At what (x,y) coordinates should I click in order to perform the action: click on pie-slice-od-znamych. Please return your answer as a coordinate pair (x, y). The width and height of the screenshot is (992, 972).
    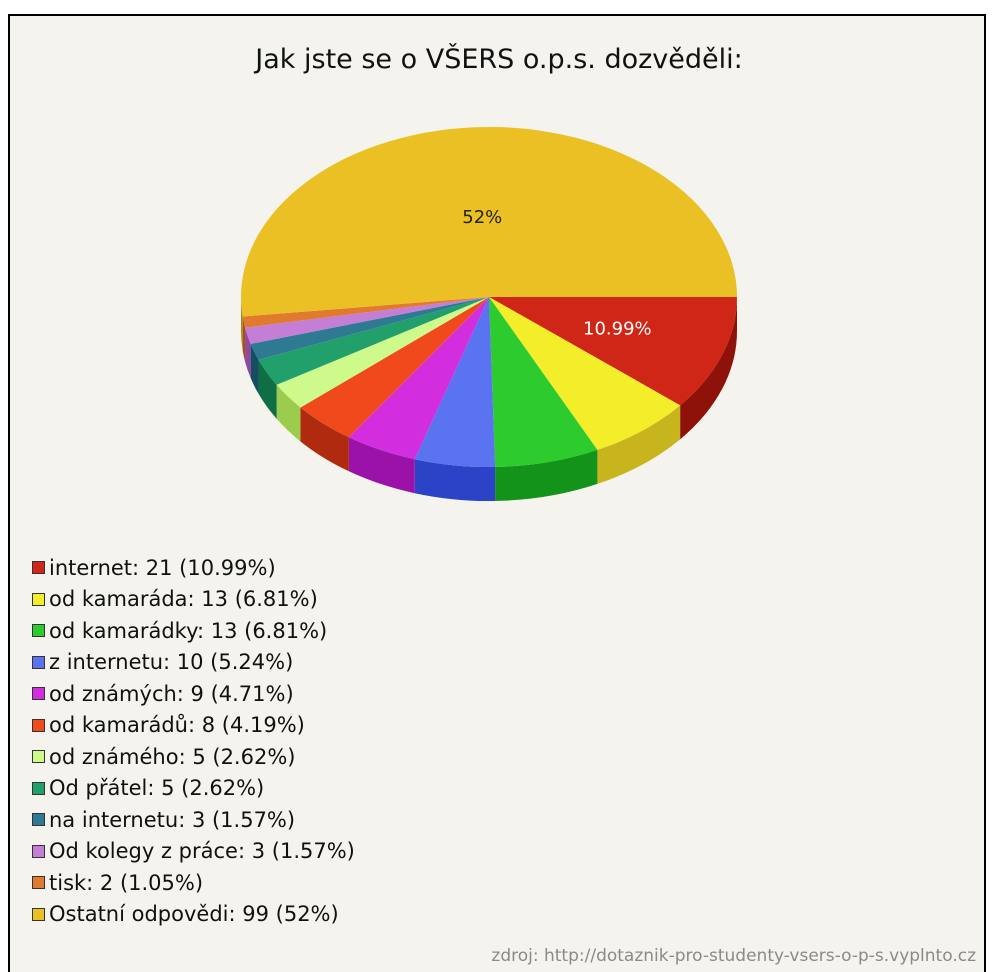
    Looking at the image, I should click on (418, 378).